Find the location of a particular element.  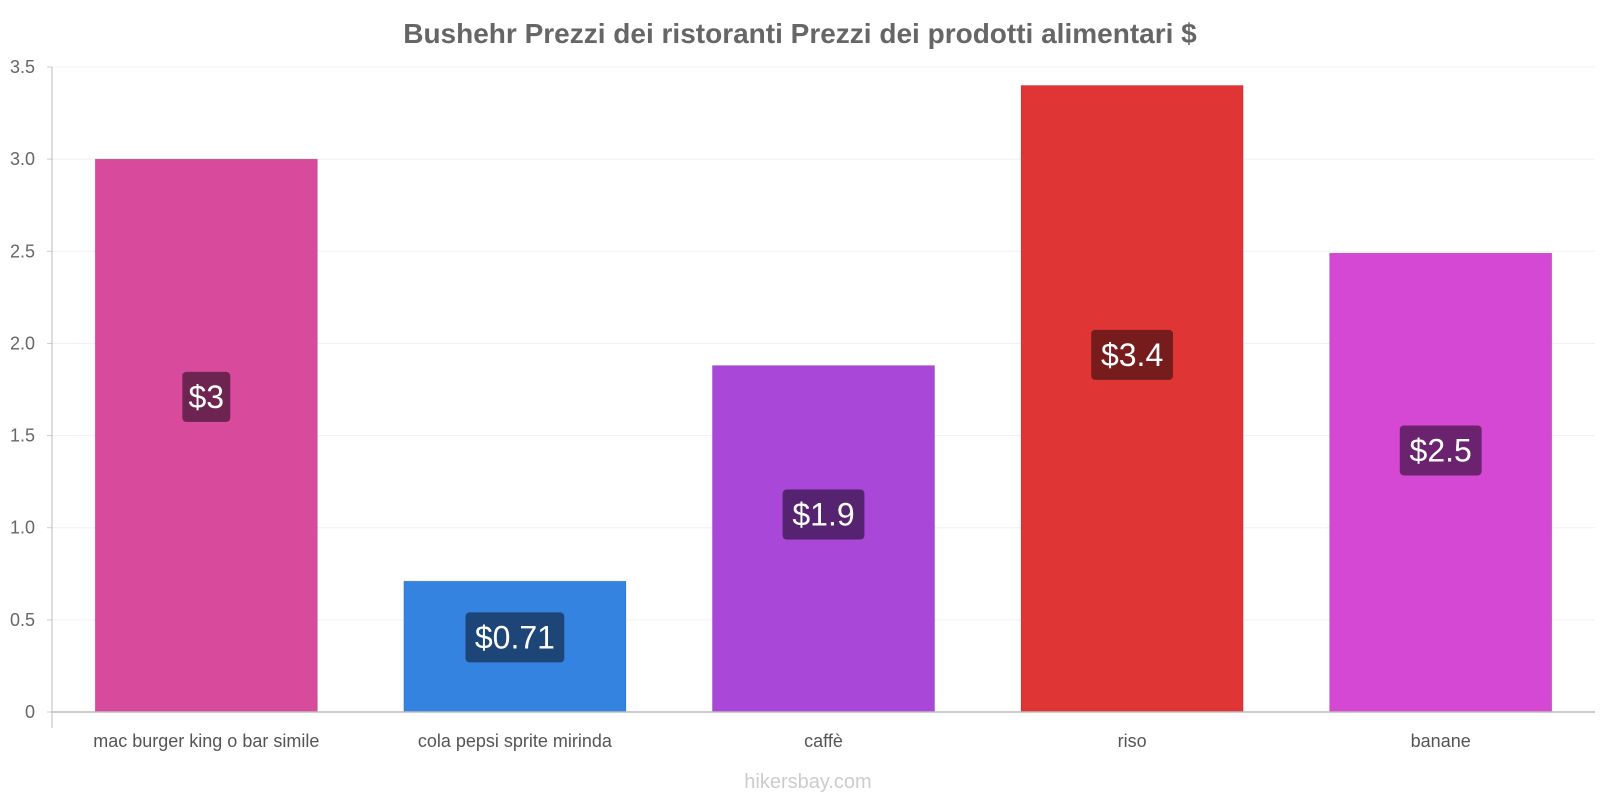

y-tick-label: 3.5 is located at coordinates (22, 67).